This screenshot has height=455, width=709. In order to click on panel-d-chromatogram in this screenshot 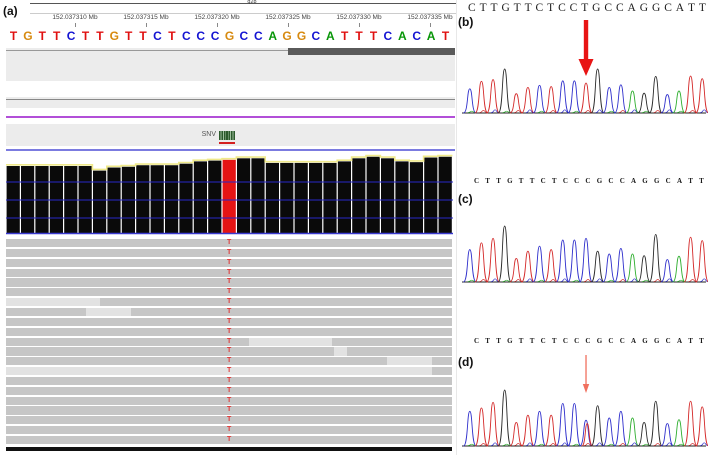, I will do `click(585, 401)`.